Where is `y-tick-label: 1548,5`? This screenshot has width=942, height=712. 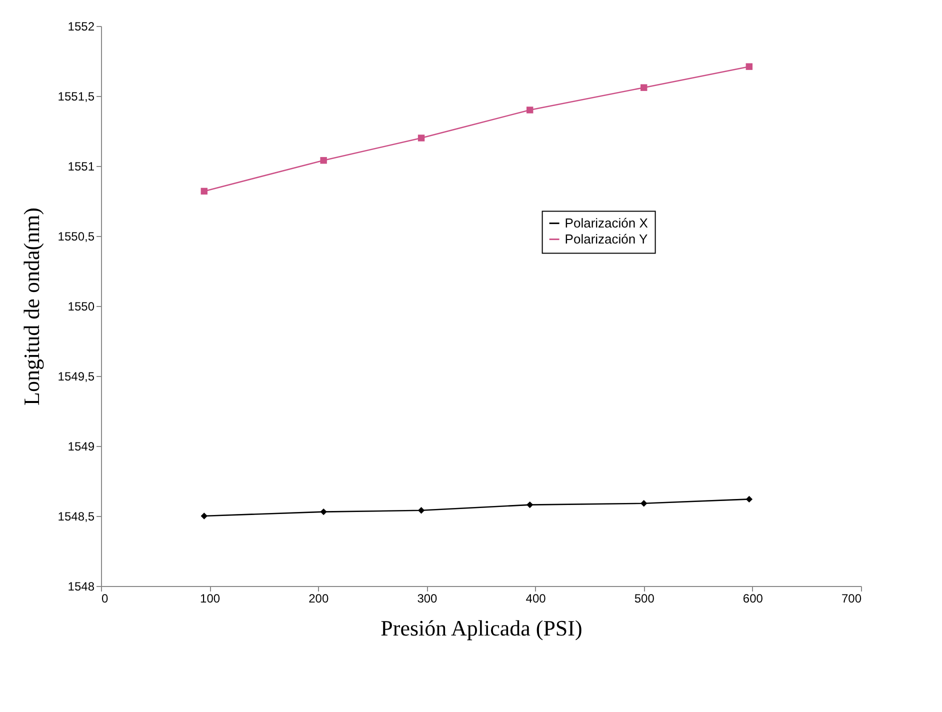 y-tick-label: 1548,5 is located at coordinates (76, 517).